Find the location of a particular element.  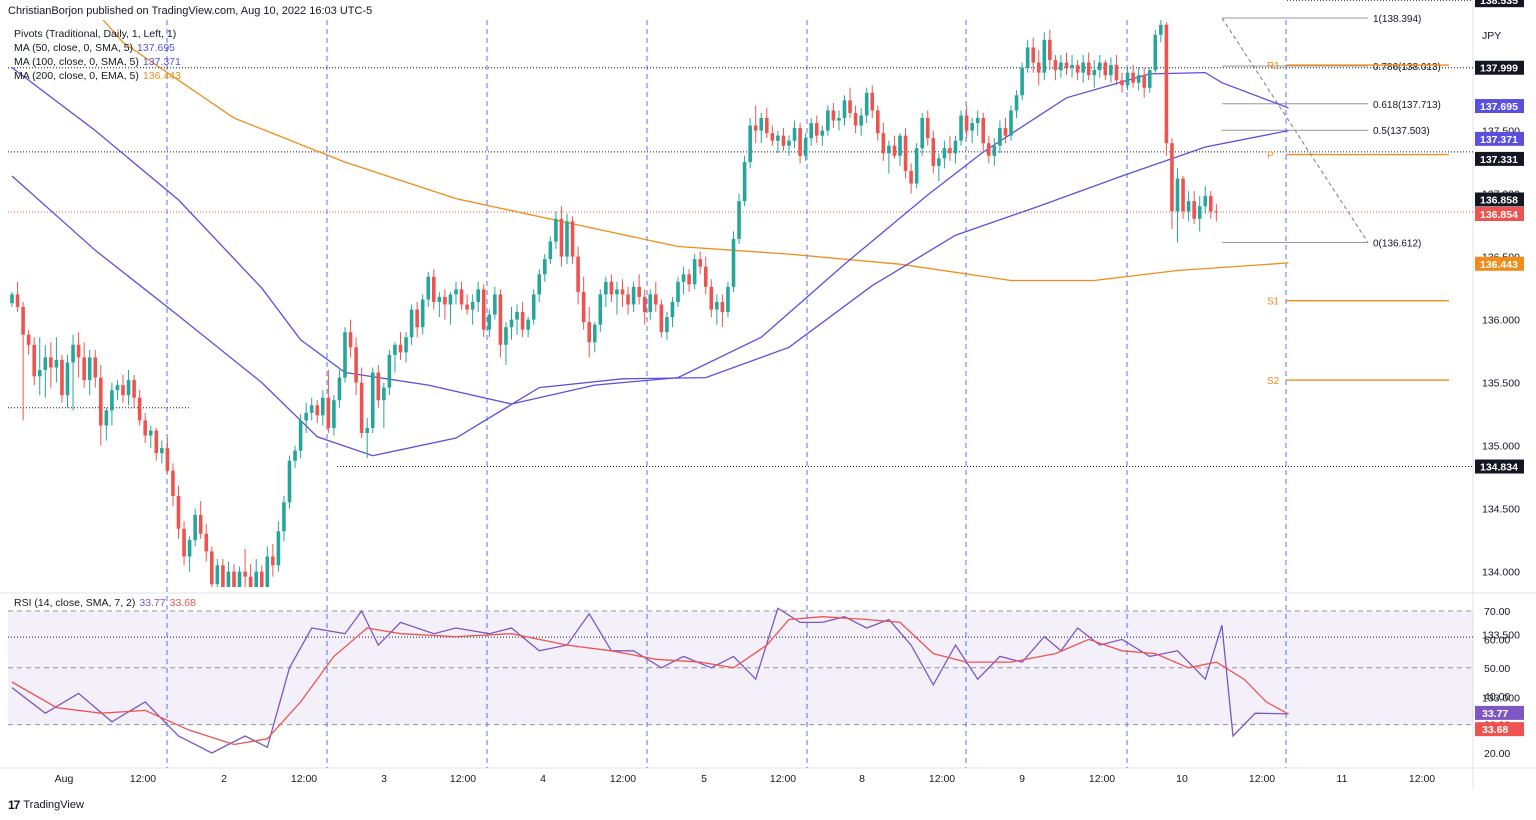

time-tick-label: 10 is located at coordinates (1182, 779).